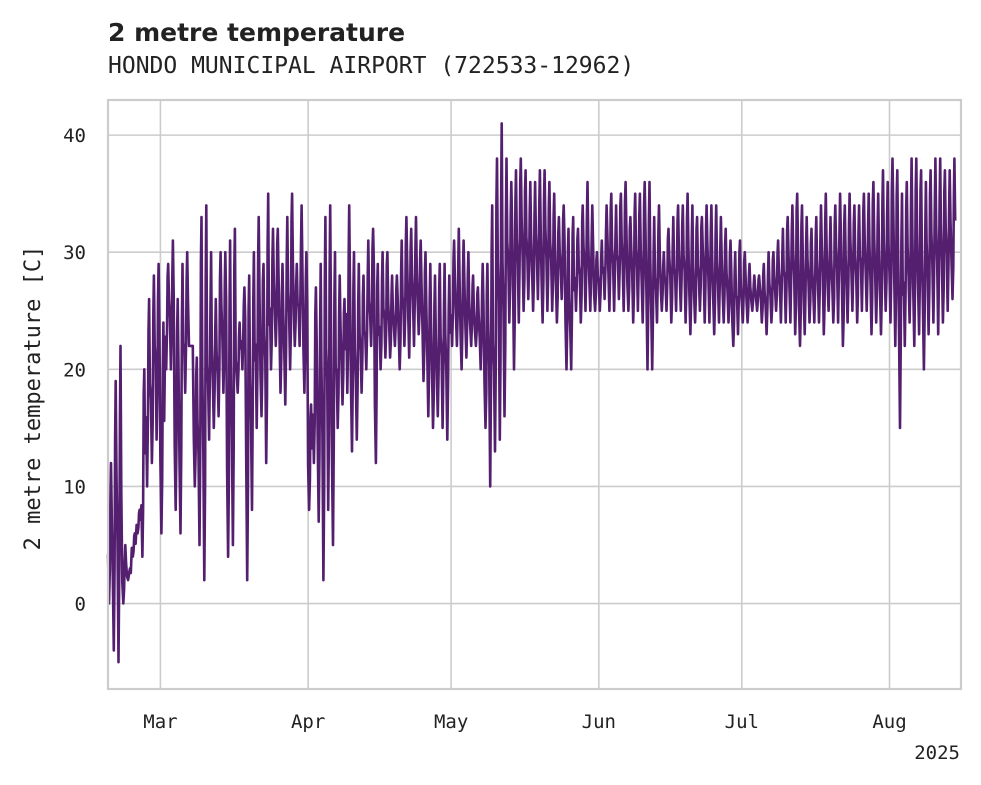 The image size is (981, 785). Describe the element at coordinates (74, 253) in the screenshot. I see `y-tick-label: 30` at that location.